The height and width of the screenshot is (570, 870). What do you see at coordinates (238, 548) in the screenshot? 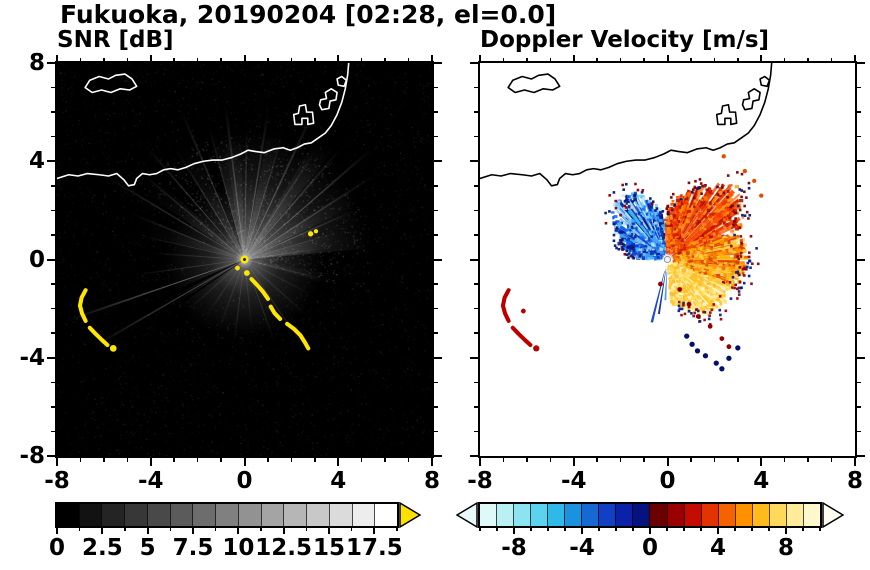
I see `snr-colorbar-label: 10` at bounding box center [238, 548].